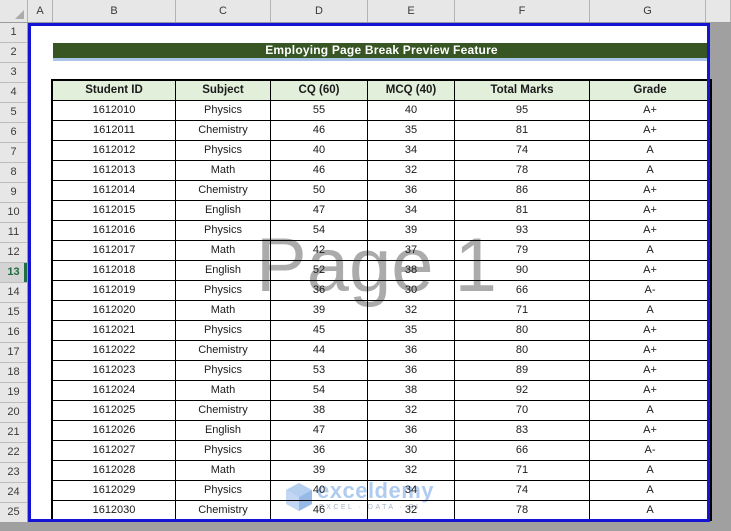 Image resolution: width=731 pixels, height=531 pixels. What do you see at coordinates (114, 211) in the screenshot?
I see `cell-student-id: 1612015` at bounding box center [114, 211].